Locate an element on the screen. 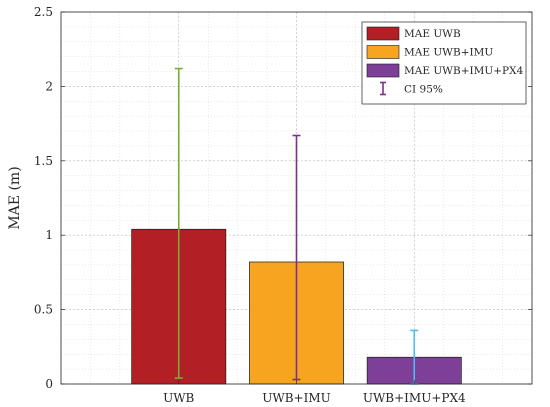 This screenshot has height=407, width=550. error-bar-uwb-imu is located at coordinates (296, 257).